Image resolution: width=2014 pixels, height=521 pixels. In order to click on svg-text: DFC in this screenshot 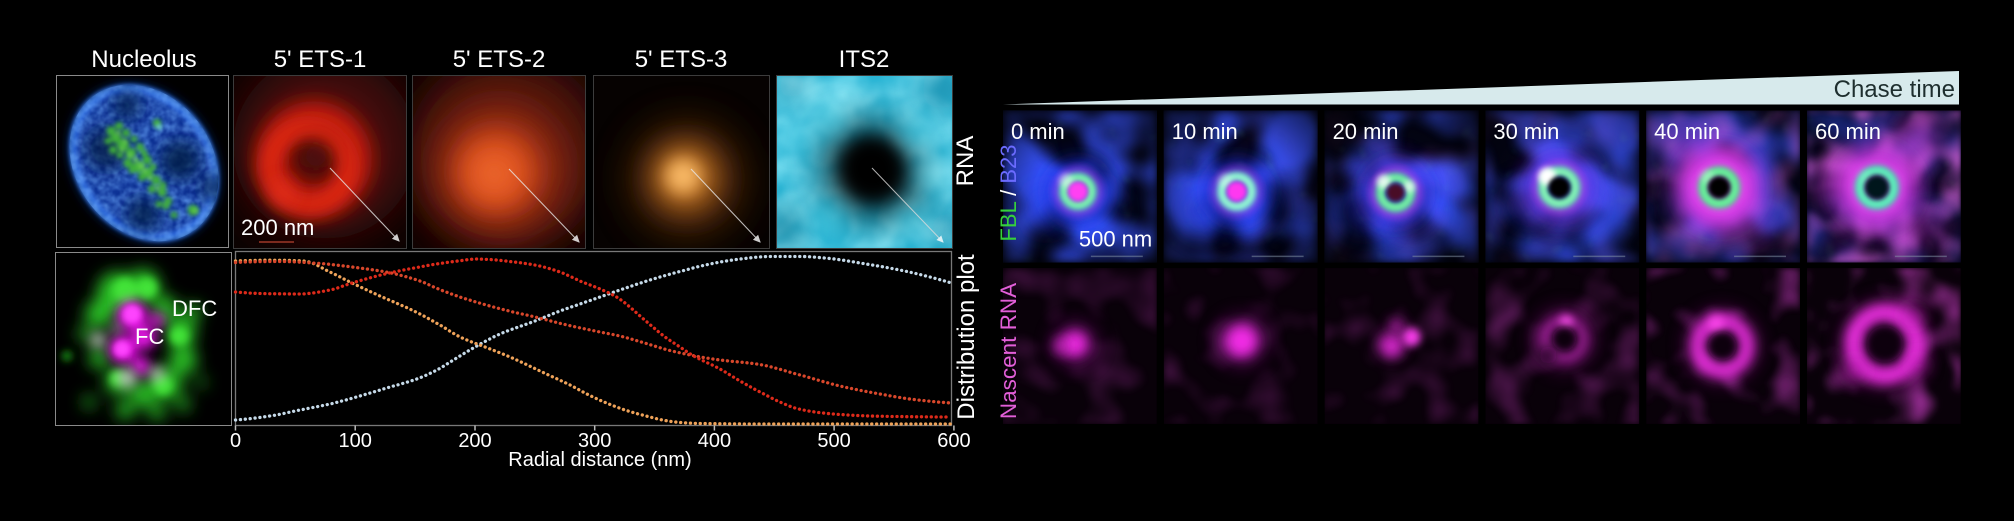, I will do `click(194, 308)`.